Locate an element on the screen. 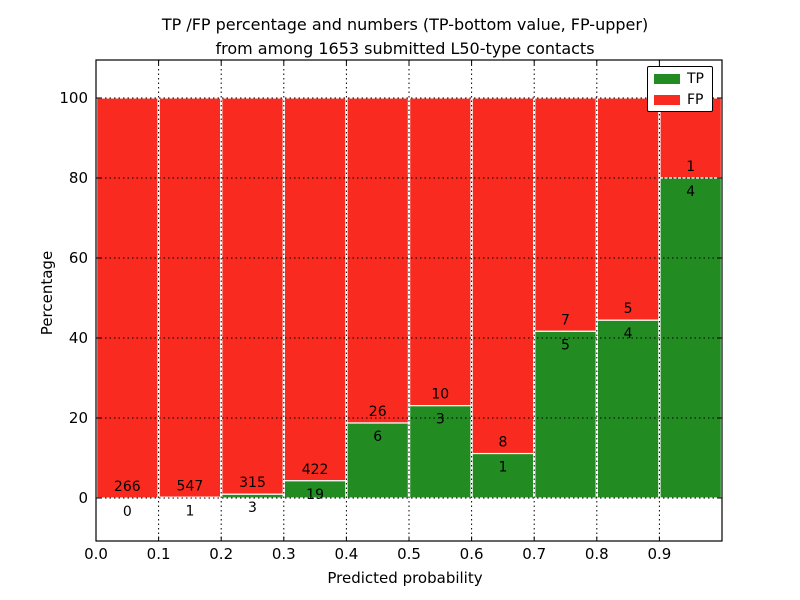 The image size is (800, 600). count-label-tp-bin7: 5 is located at coordinates (565, 345).